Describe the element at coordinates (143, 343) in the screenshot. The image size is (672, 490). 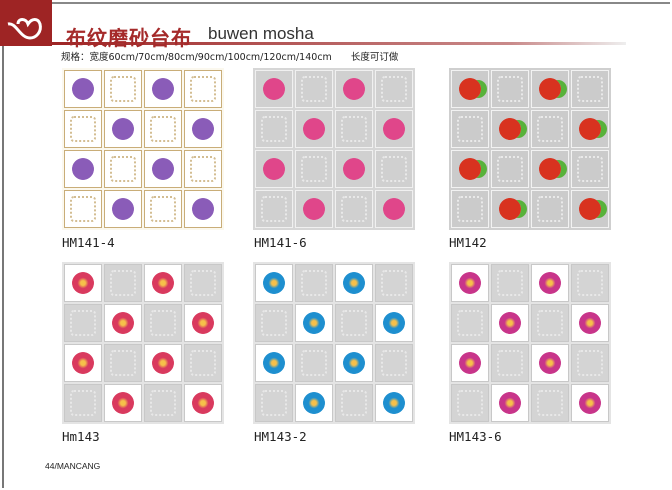
I see `pattern-swatch-hm143` at that location.